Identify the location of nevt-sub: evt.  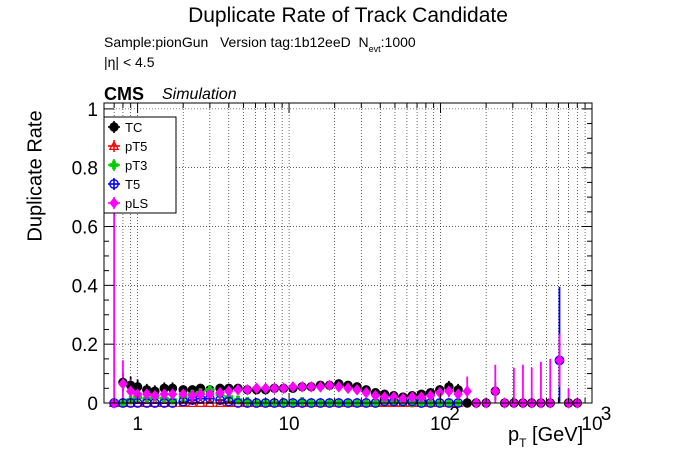
(374, 49).